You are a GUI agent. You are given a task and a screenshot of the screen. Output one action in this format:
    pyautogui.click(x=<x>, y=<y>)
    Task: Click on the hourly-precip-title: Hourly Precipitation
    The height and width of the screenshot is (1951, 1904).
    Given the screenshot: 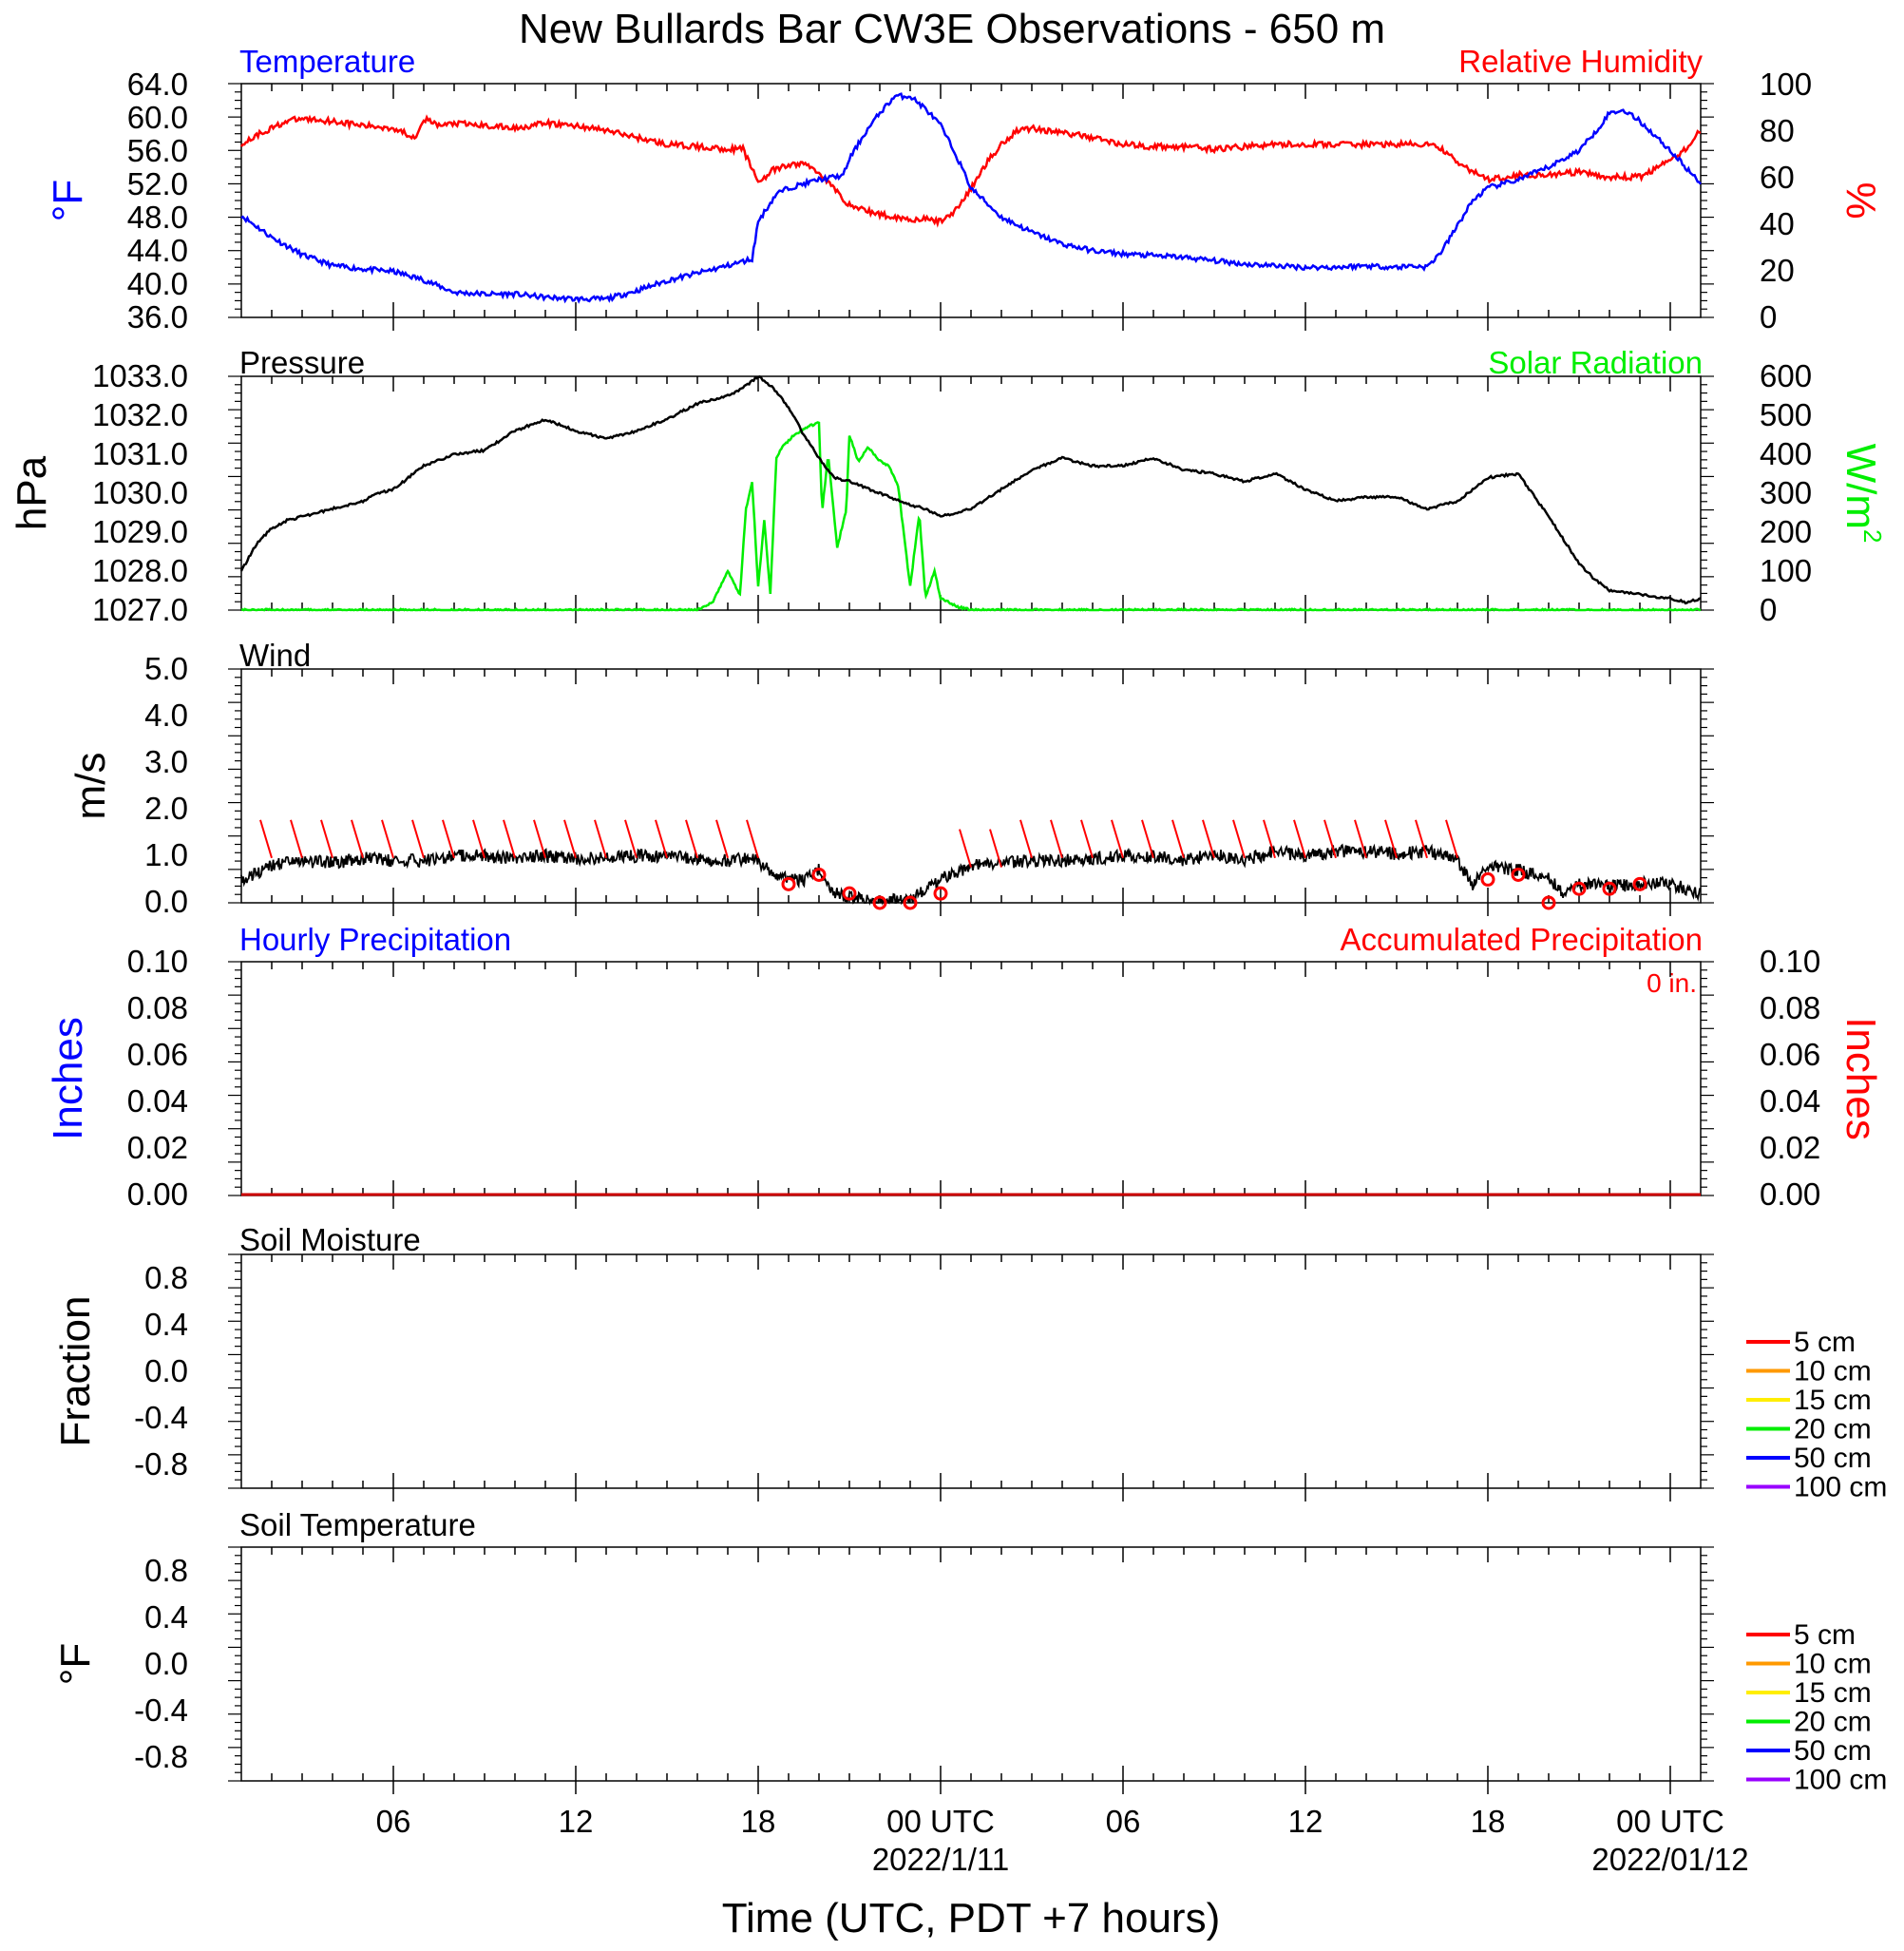 What is the action you would take?
    pyautogui.click(x=375, y=939)
    